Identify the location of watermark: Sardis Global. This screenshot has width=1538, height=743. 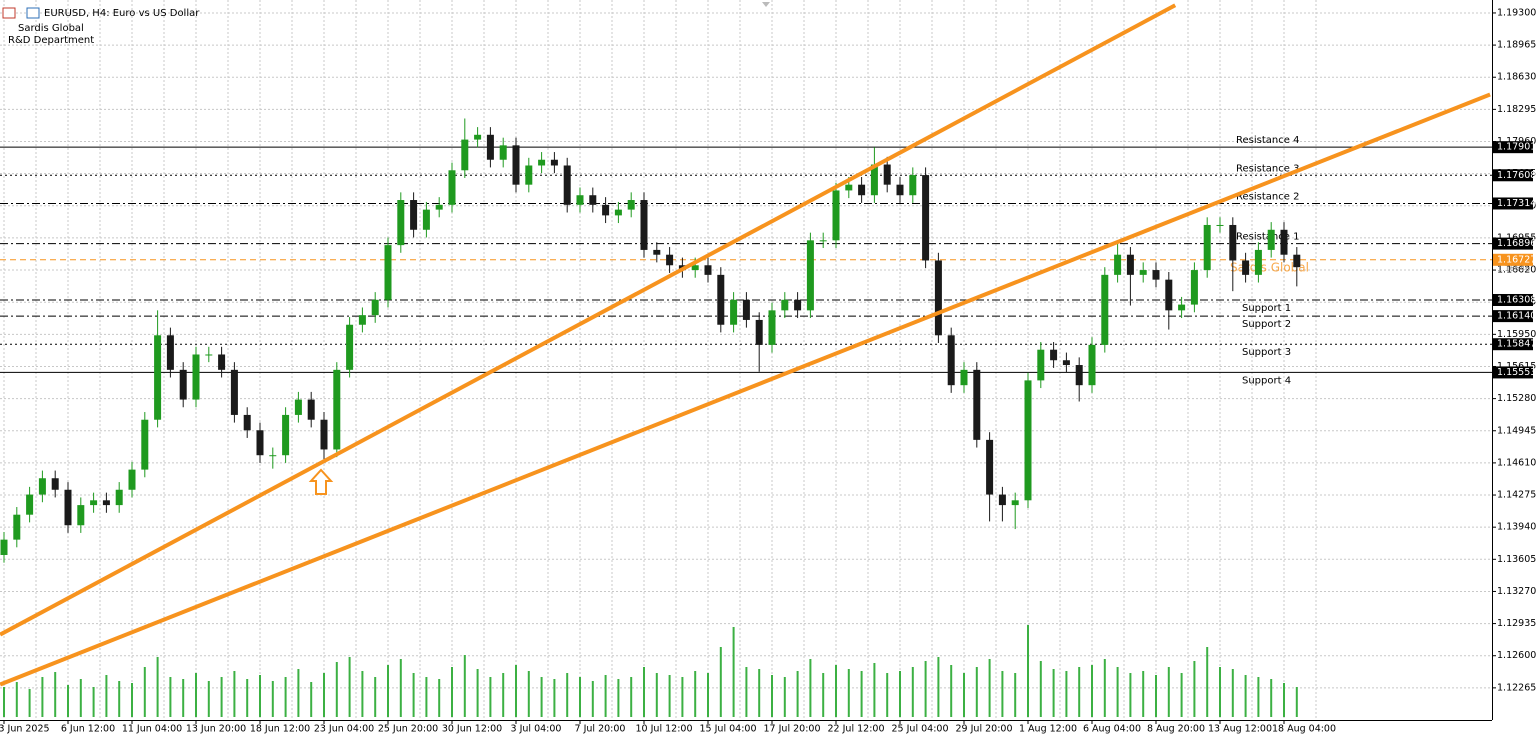
(1269, 267).